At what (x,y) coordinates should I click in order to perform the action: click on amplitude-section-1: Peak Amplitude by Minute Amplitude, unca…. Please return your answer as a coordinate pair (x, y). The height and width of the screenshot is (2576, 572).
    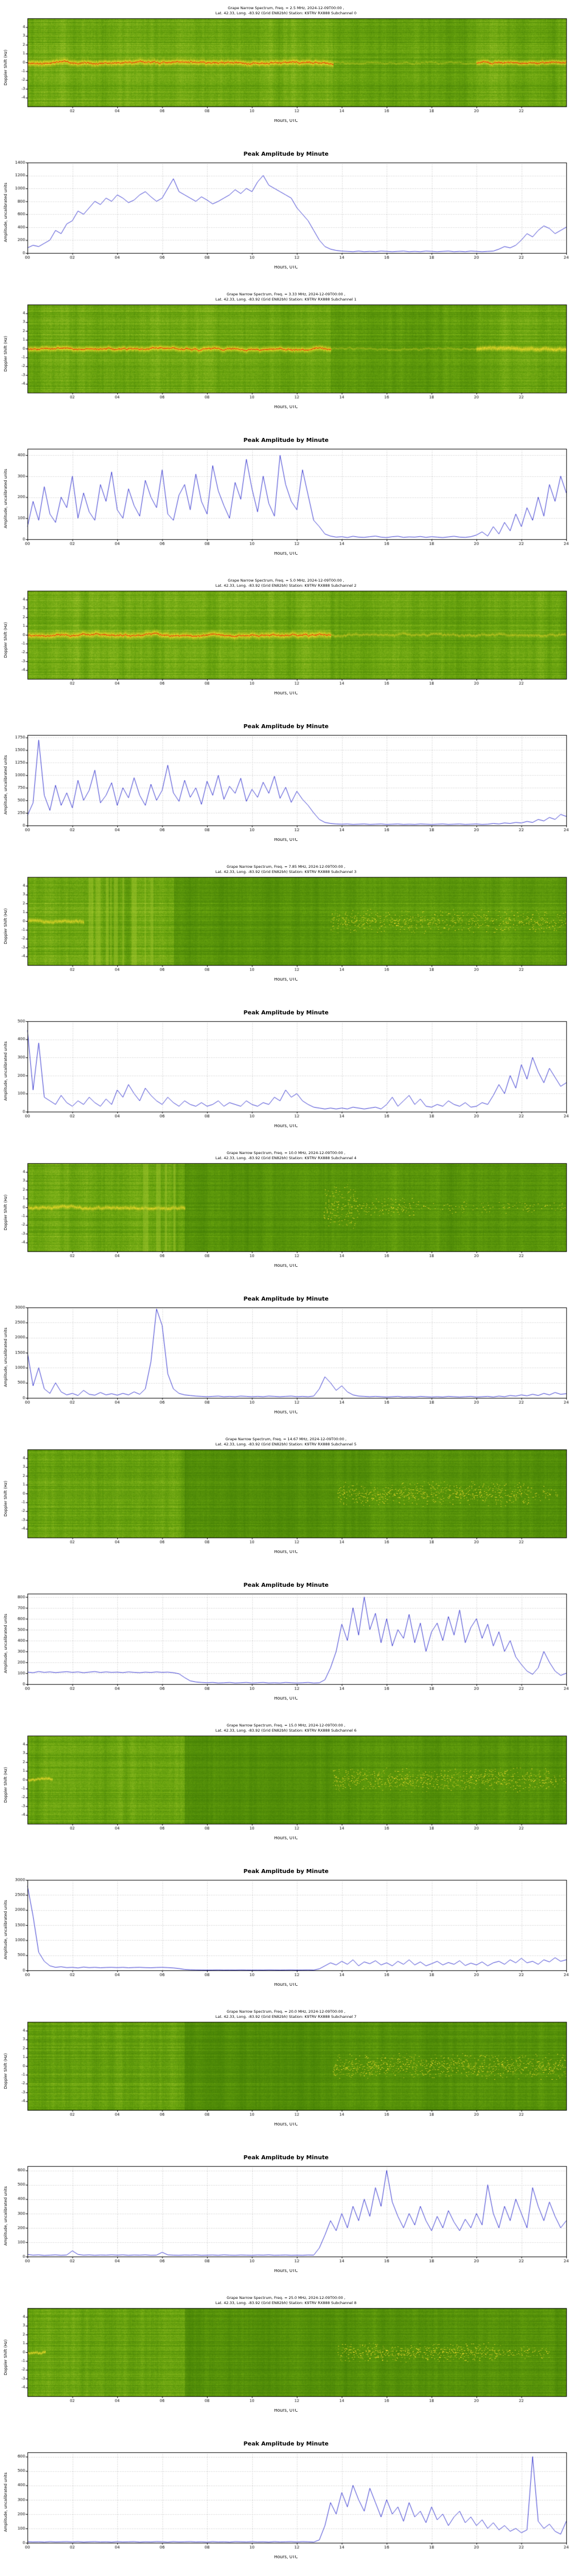
    Looking at the image, I should click on (286, 500).